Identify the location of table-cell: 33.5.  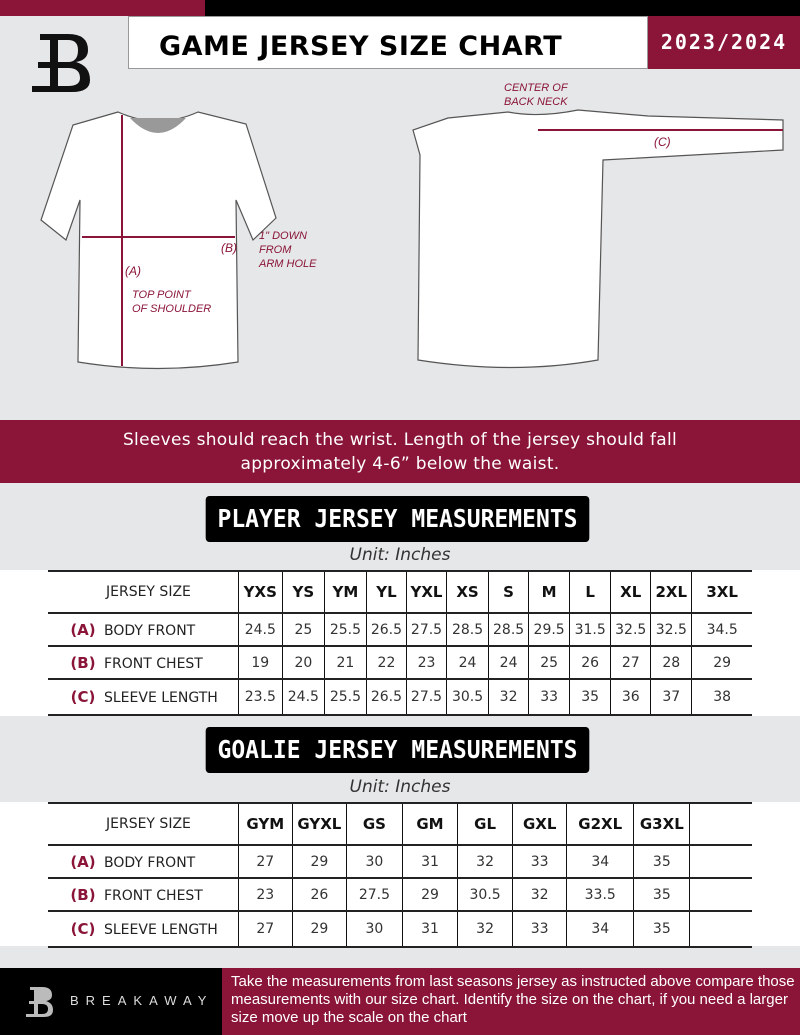
(600, 894).